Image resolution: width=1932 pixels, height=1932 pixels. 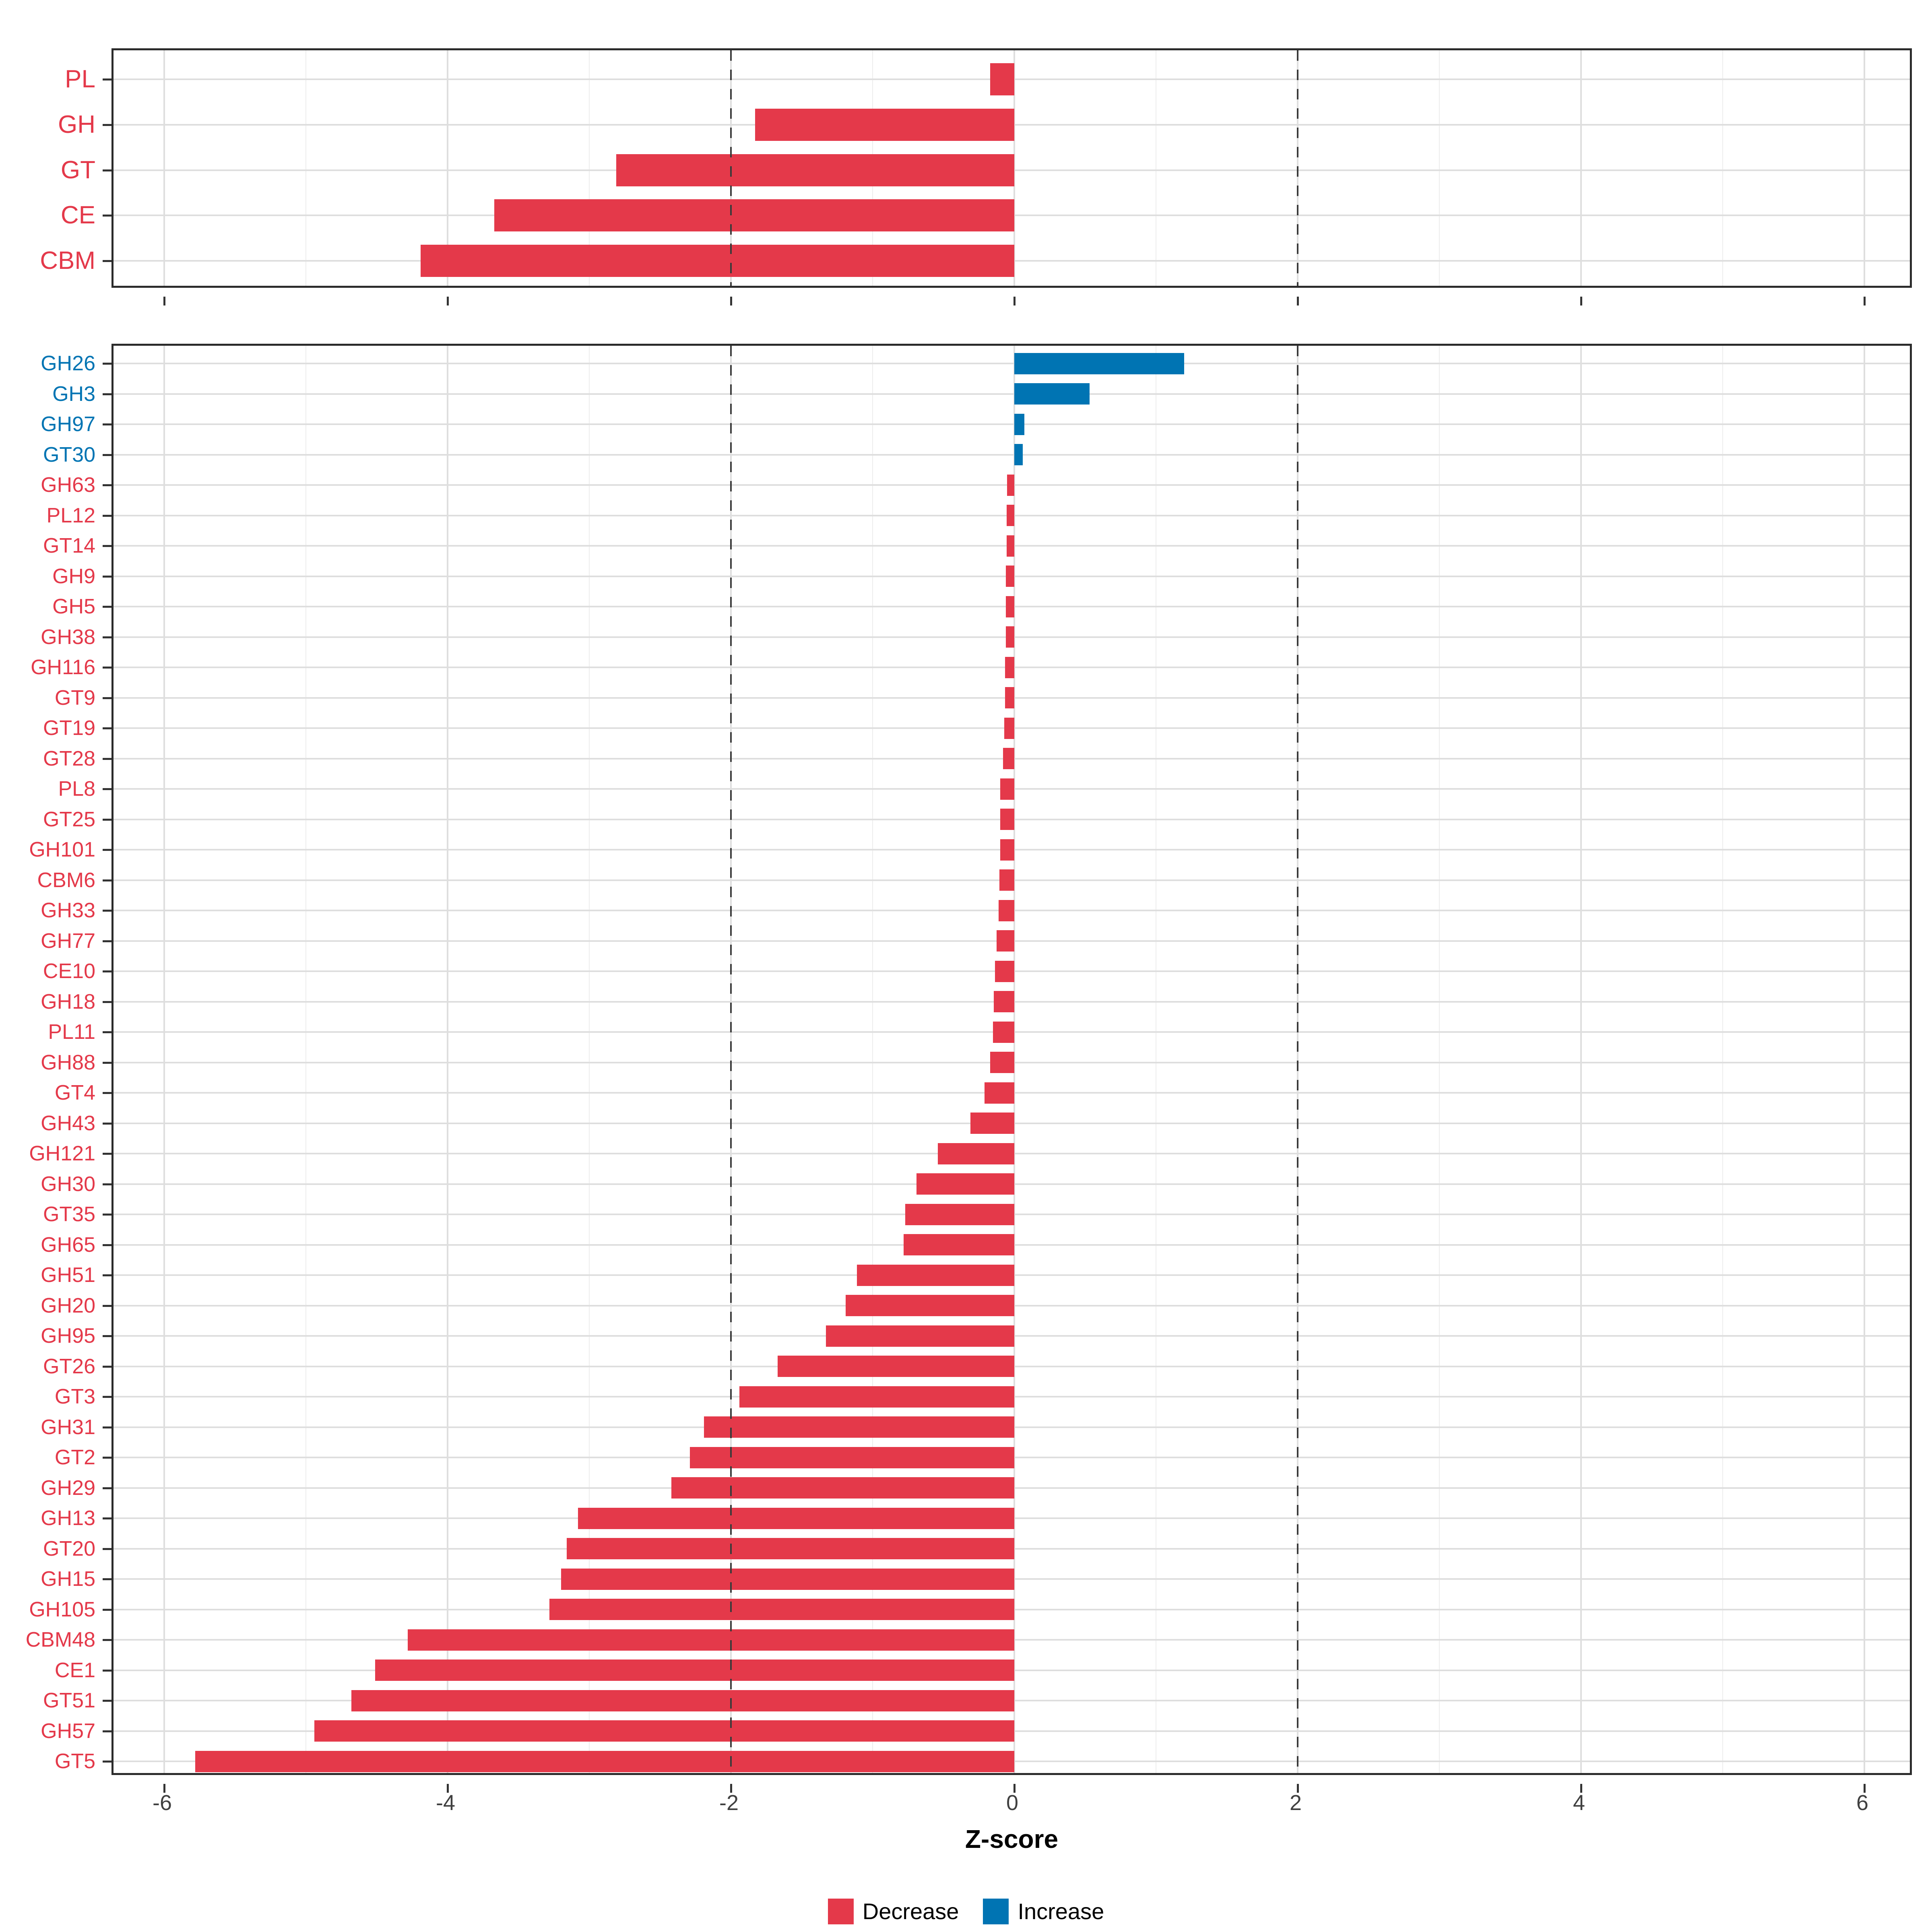 I want to click on bar-PL, so click(x=1002, y=79).